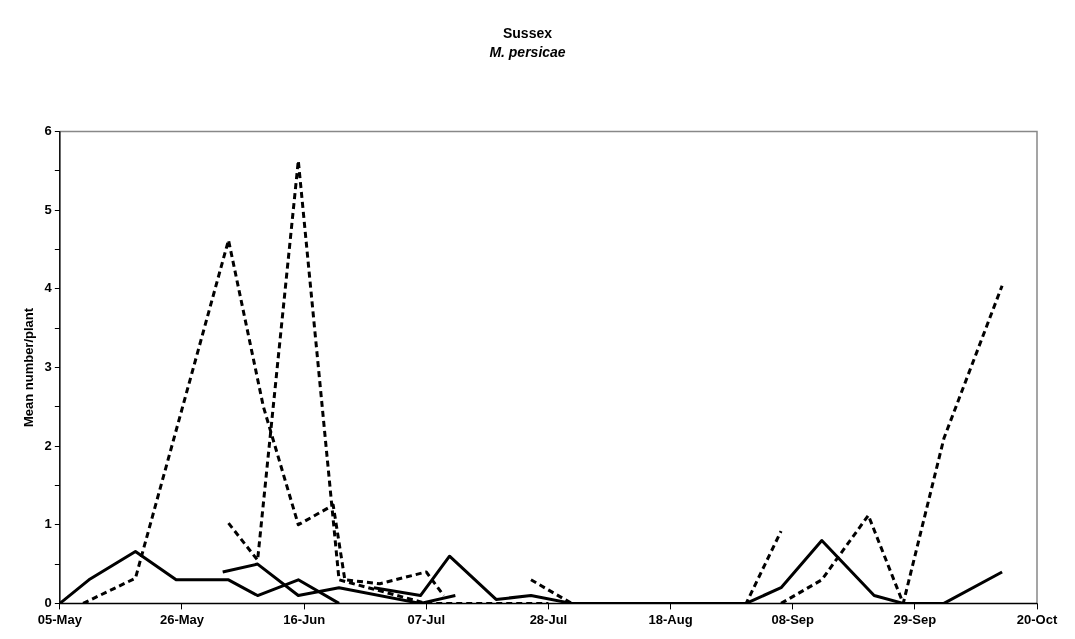  I want to click on x-tick-label: 28-Jul, so click(548, 619).